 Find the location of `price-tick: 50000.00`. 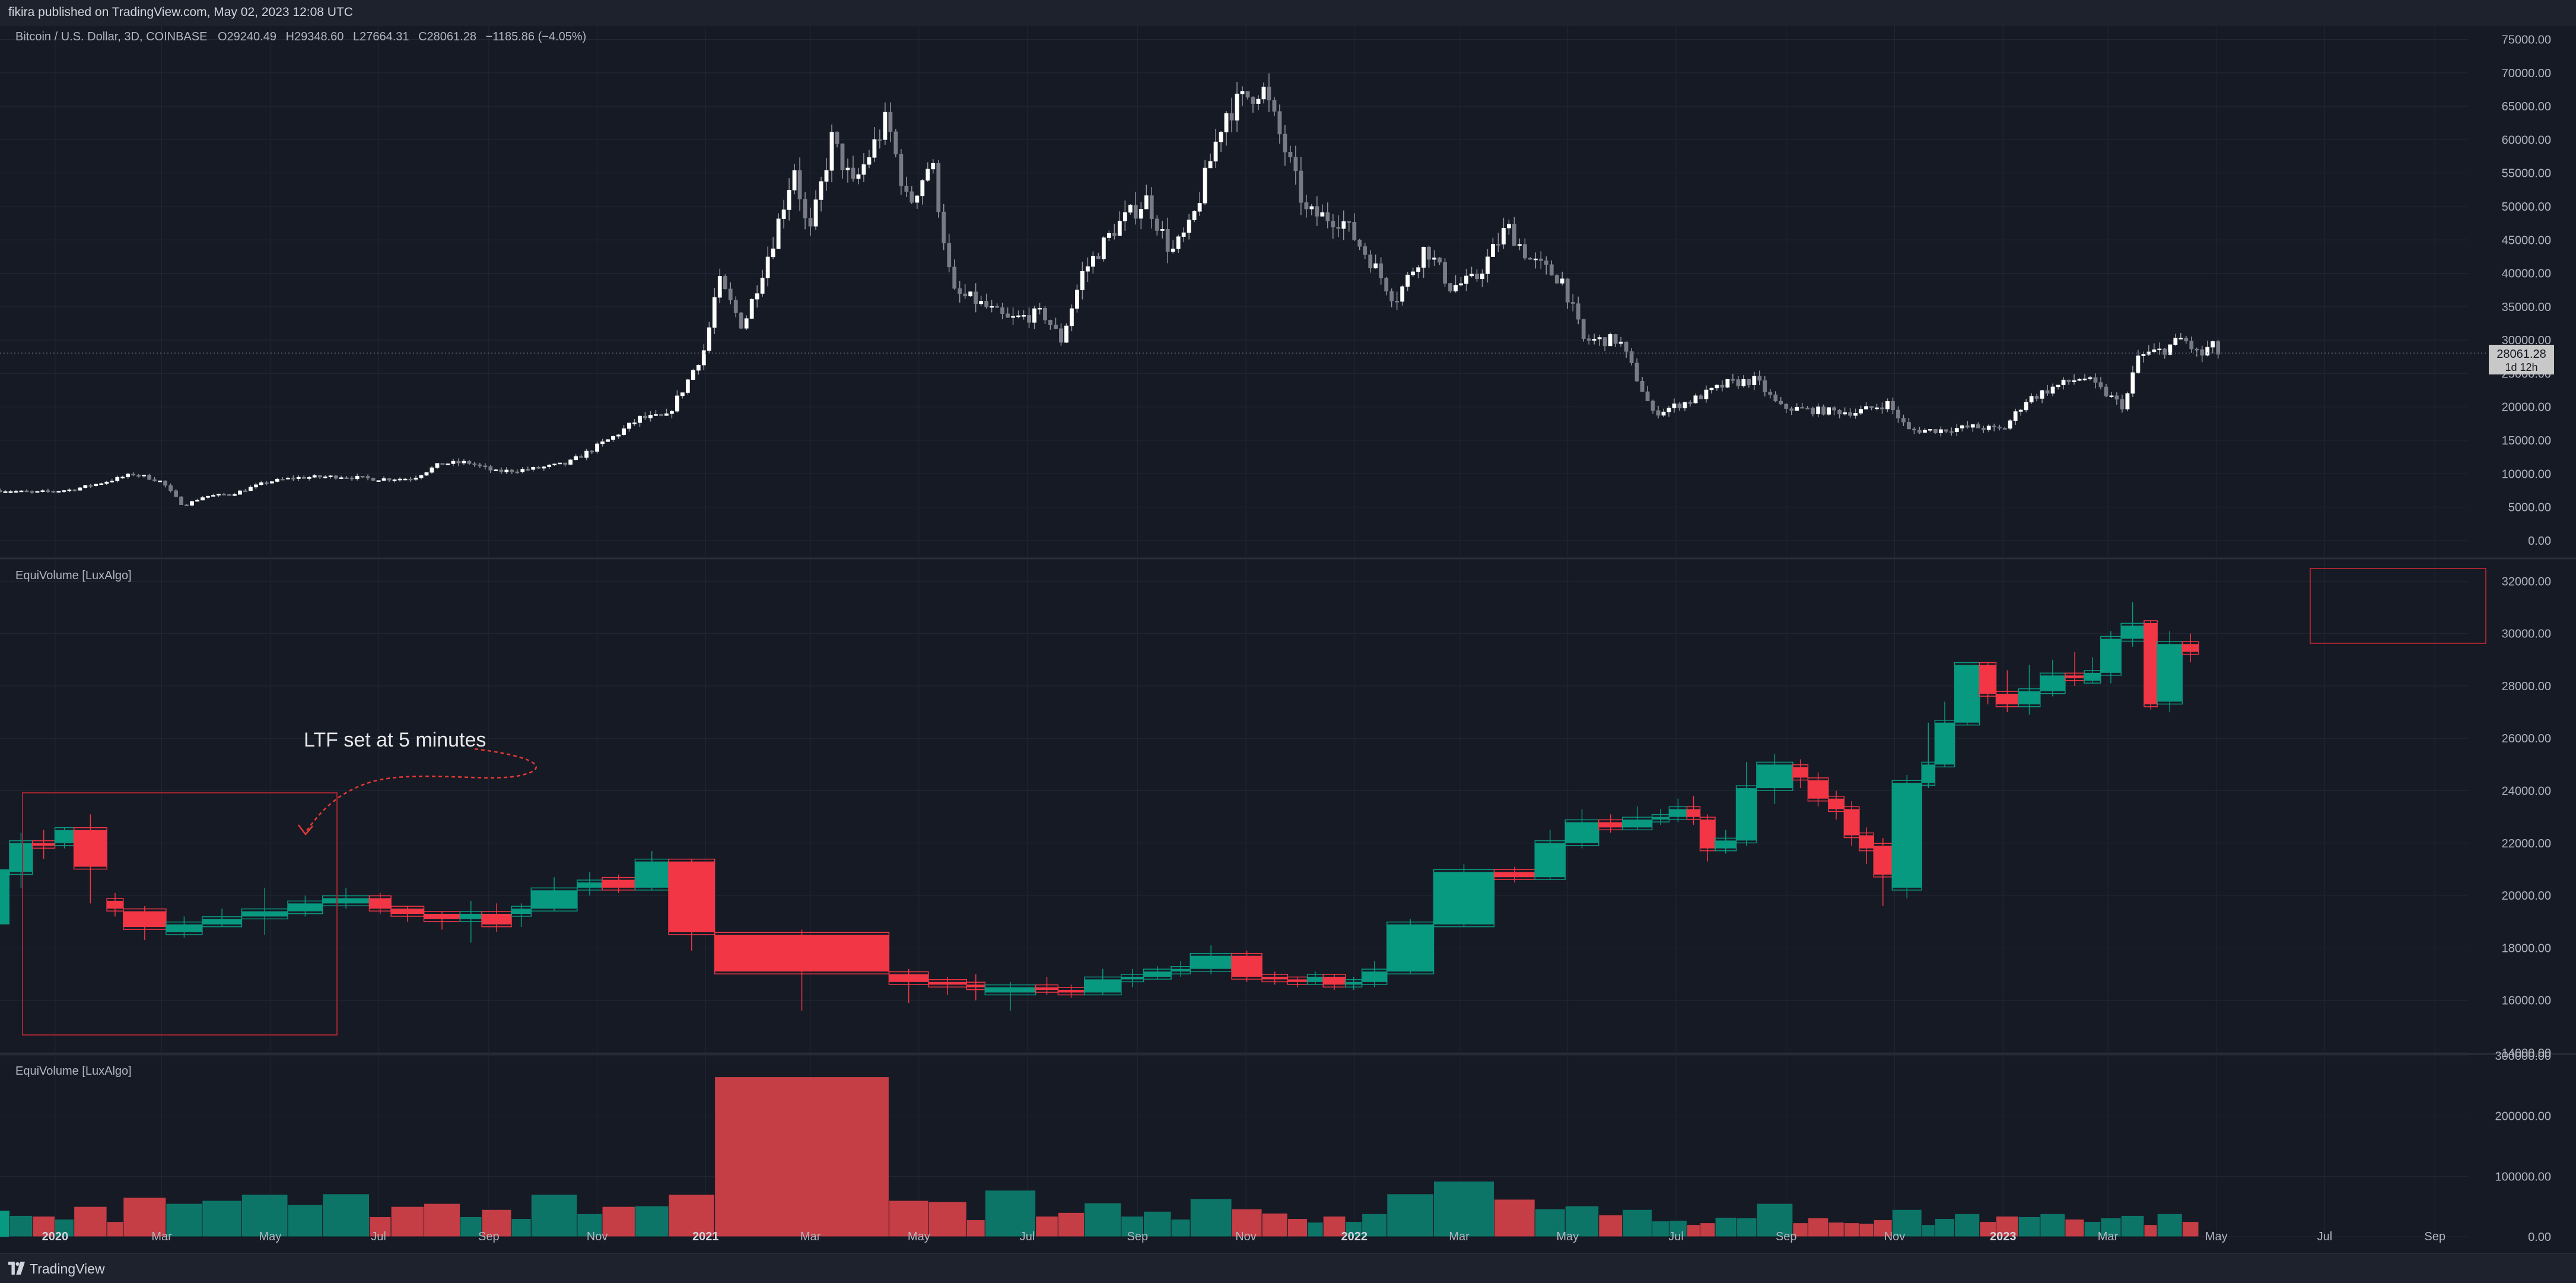

price-tick: 50000.00 is located at coordinates (2526, 207).